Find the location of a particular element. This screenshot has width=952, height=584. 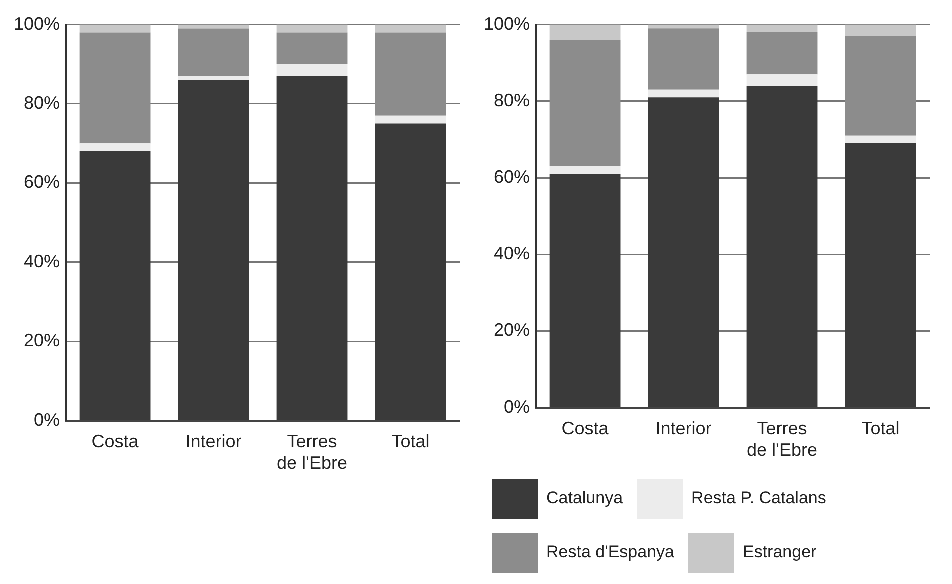

legend-label: Resta d'Espanya is located at coordinates (611, 552).